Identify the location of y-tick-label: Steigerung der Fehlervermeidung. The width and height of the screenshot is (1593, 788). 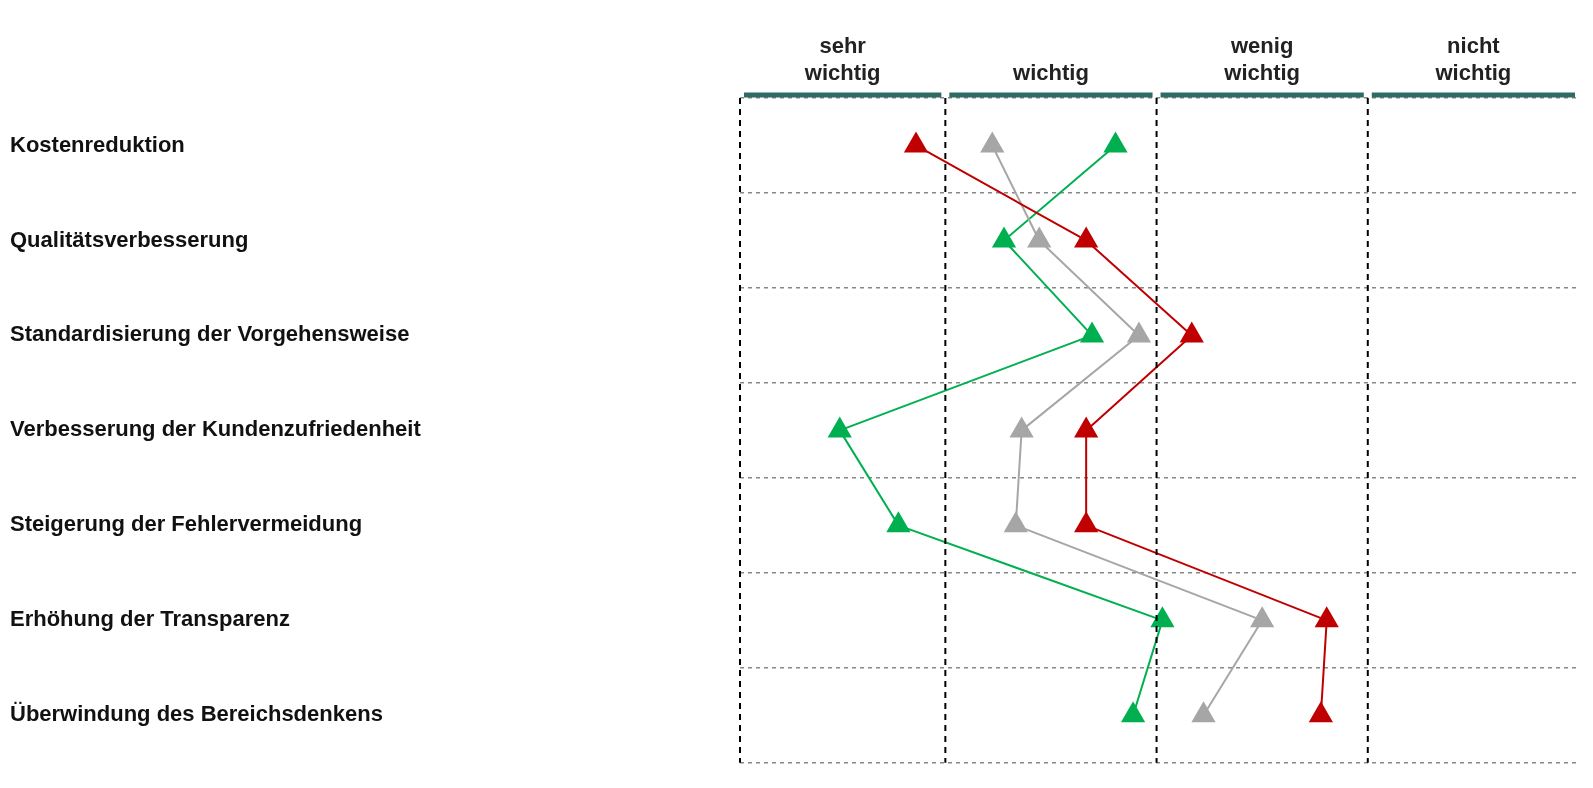
(186, 524).